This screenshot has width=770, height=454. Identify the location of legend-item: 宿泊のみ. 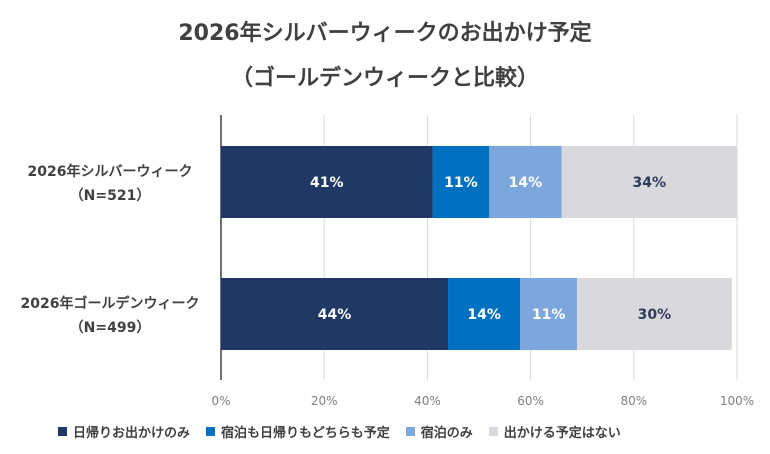
(439, 431).